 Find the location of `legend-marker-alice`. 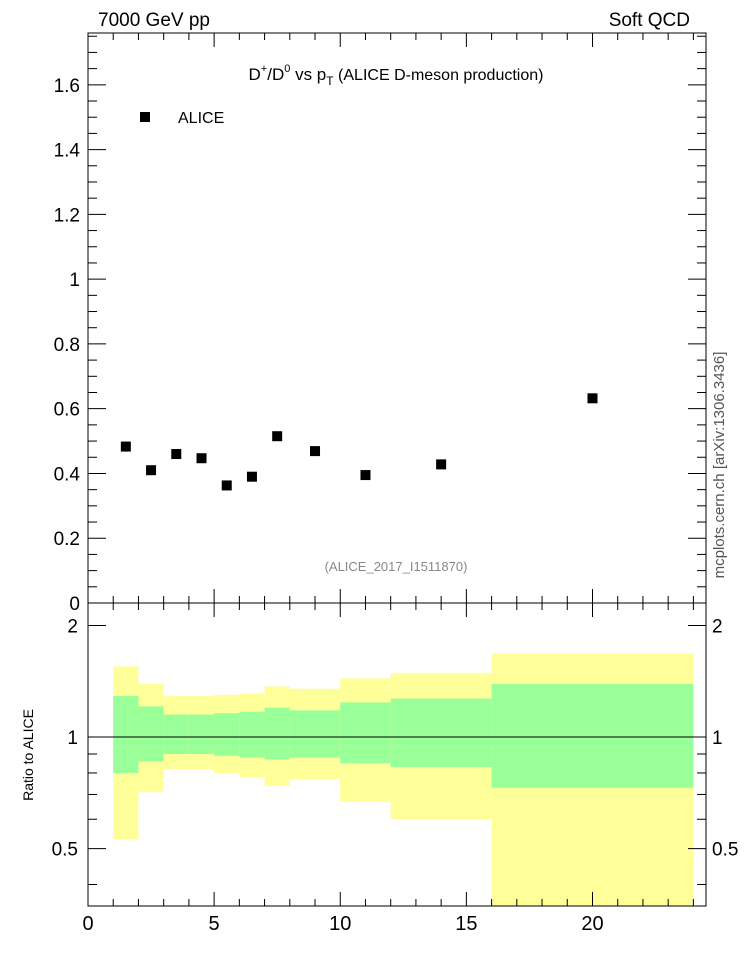

legend-marker-alice is located at coordinates (145, 117).